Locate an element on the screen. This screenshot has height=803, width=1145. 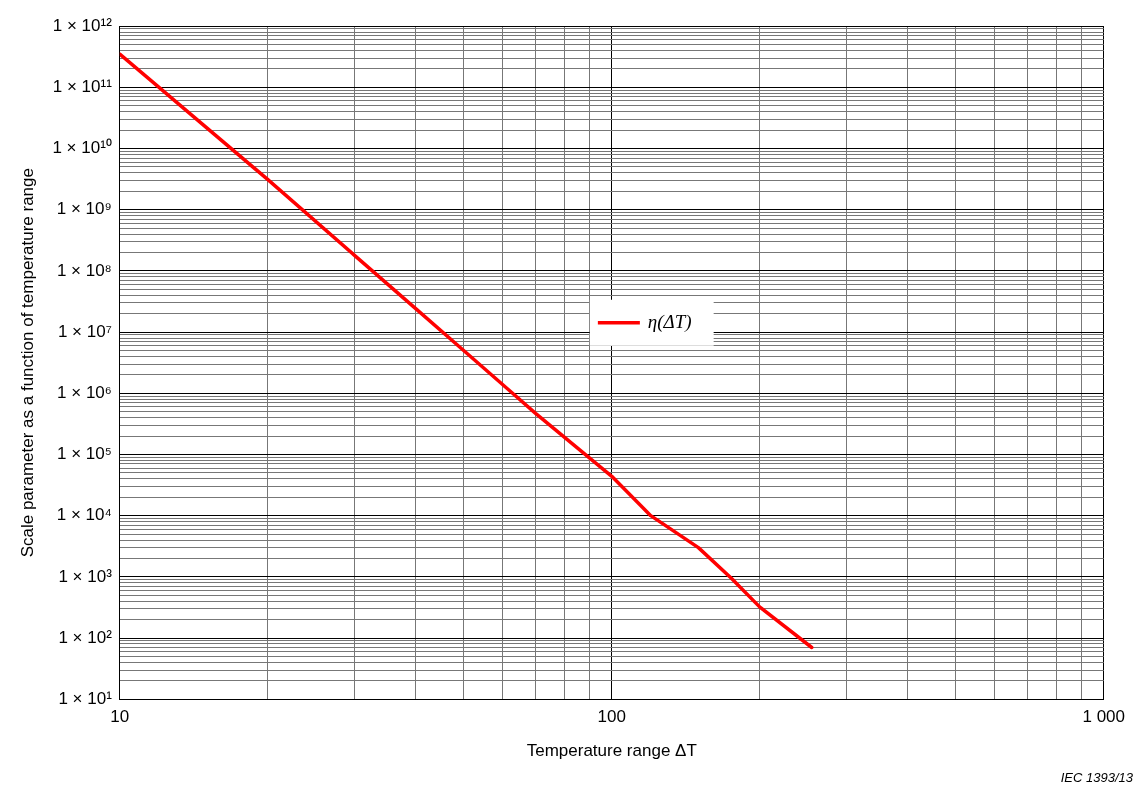
y-tick-label: 1 × 10² is located at coordinates (85, 637).